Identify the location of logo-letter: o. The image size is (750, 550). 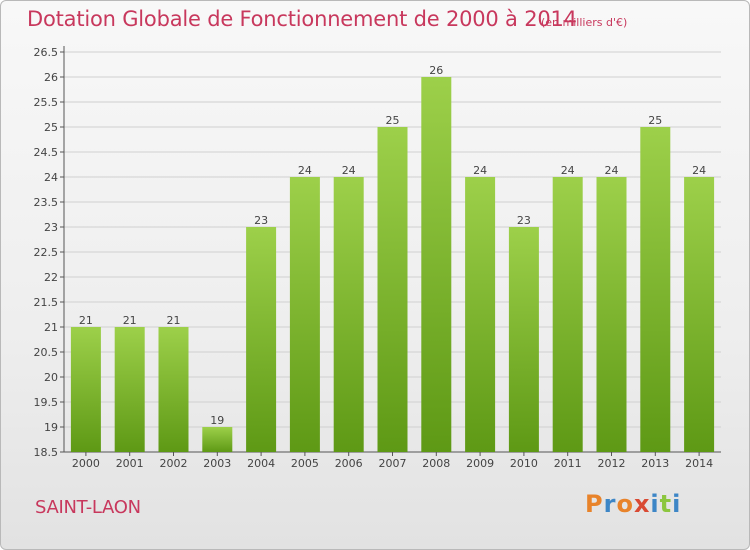
(625, 504).